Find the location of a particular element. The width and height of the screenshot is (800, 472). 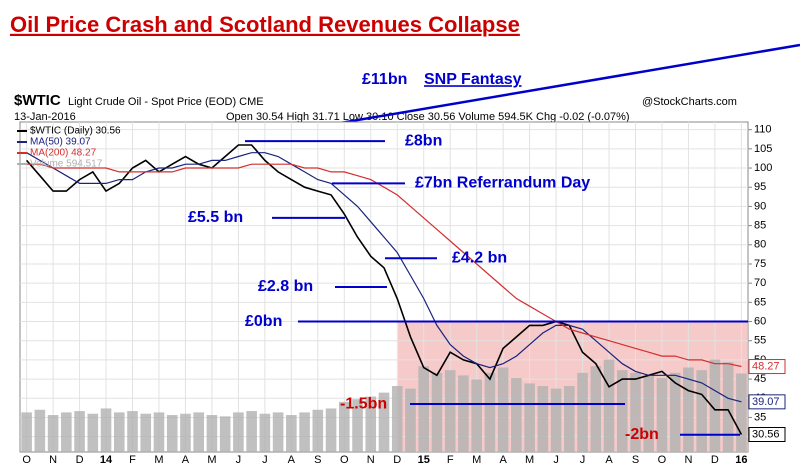

annotation-label: £5.5 bn is located at coordinates (215, 217).